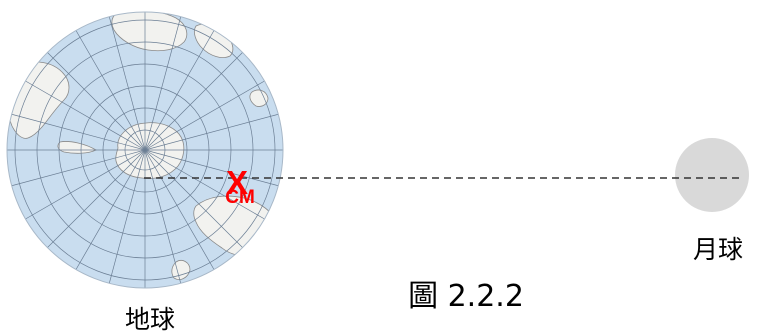 Image resolution: width=776 pixels, height=336 pixels. Describe the element at coordinates (466, 296) in the screenshot. I see `figure-caption: 圖 2.2.2` at that location.